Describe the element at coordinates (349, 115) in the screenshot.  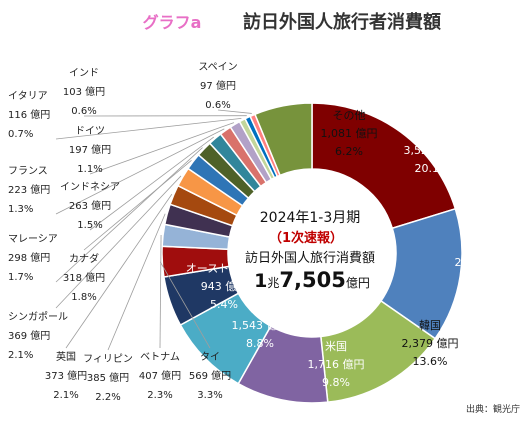
I see `slice-label-19: その他` at that location.